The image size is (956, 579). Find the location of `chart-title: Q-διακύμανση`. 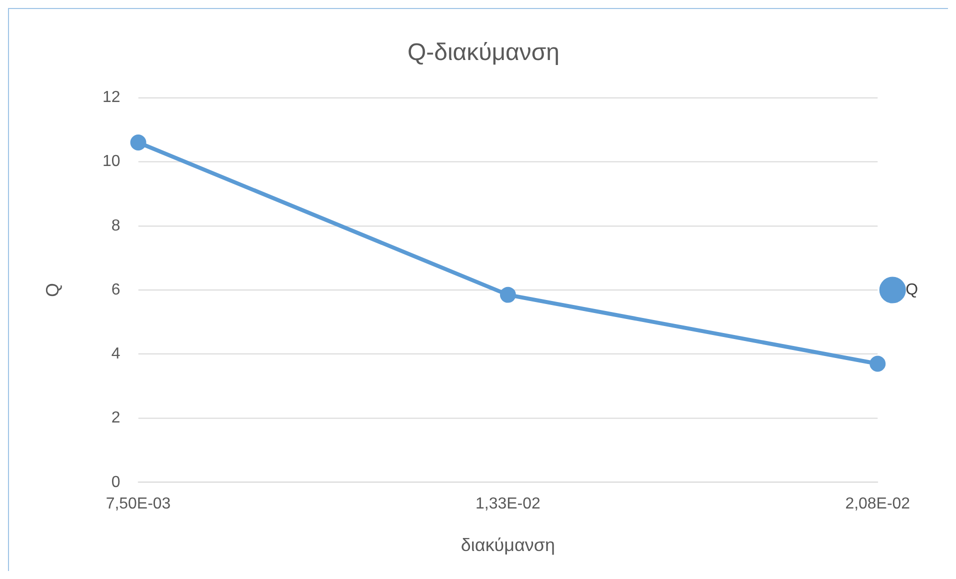

chart-title: Q-διακύμανση is located at coordinates (484, 52).